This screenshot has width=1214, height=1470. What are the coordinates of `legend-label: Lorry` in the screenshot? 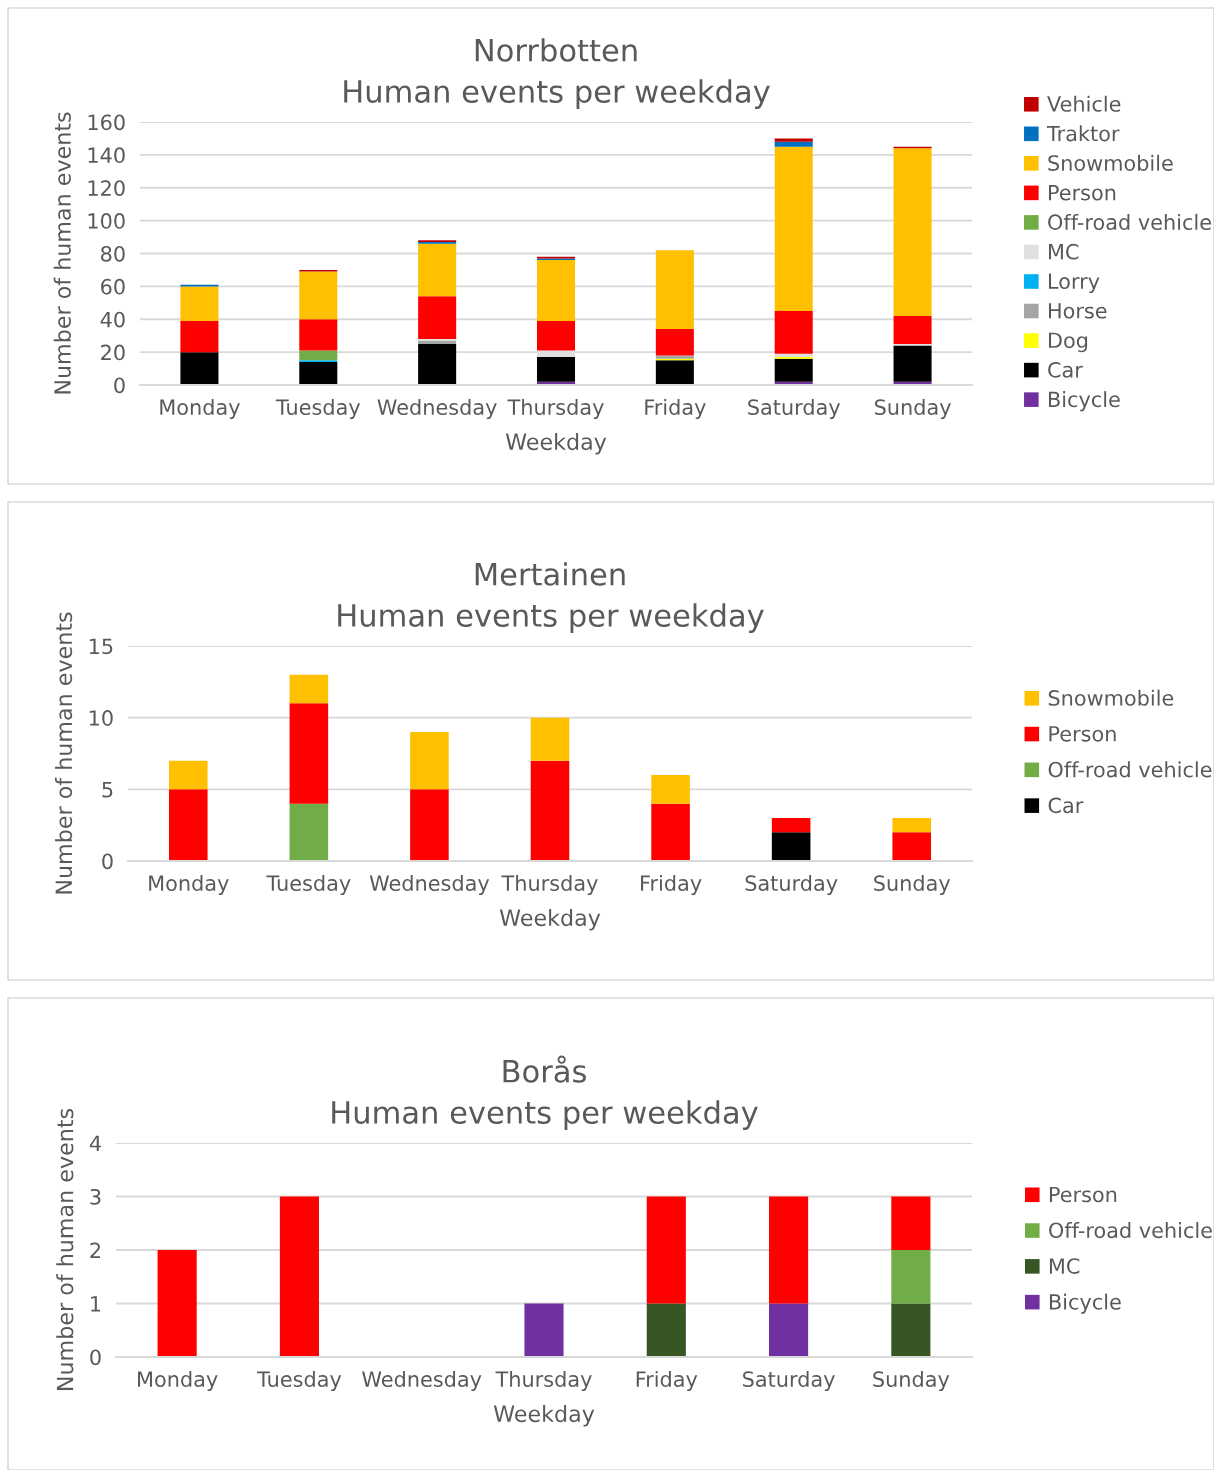 It's located at (1074, 283).